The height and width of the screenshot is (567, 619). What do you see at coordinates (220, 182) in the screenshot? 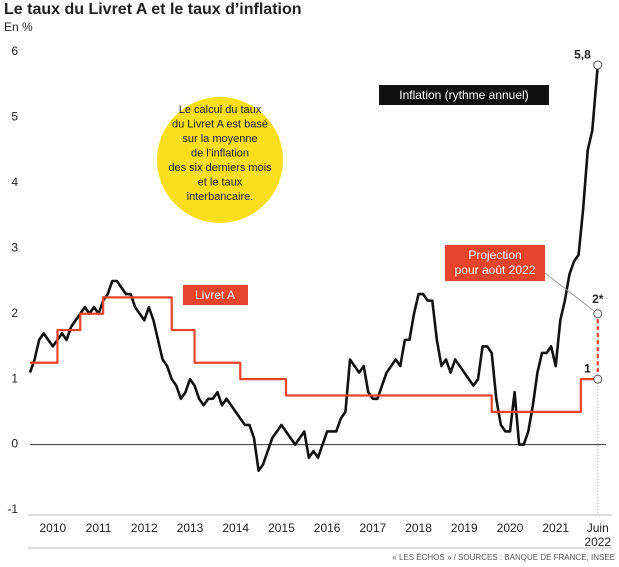
I see `note-text: et le taux` at bounding box center [220, 182].